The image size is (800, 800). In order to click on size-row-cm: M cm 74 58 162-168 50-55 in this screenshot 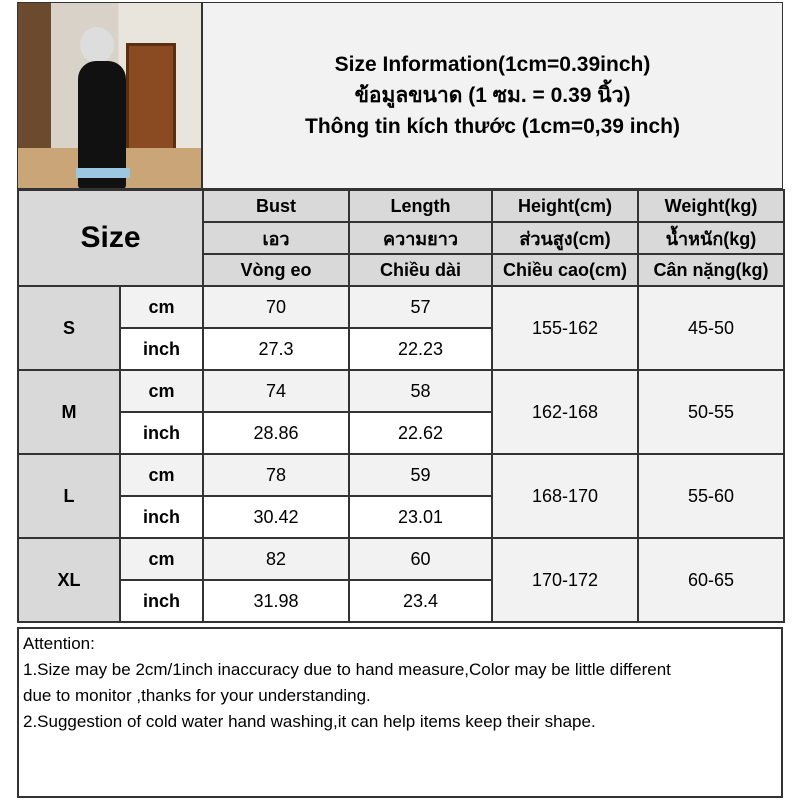, I will do `click(401, 412)`.